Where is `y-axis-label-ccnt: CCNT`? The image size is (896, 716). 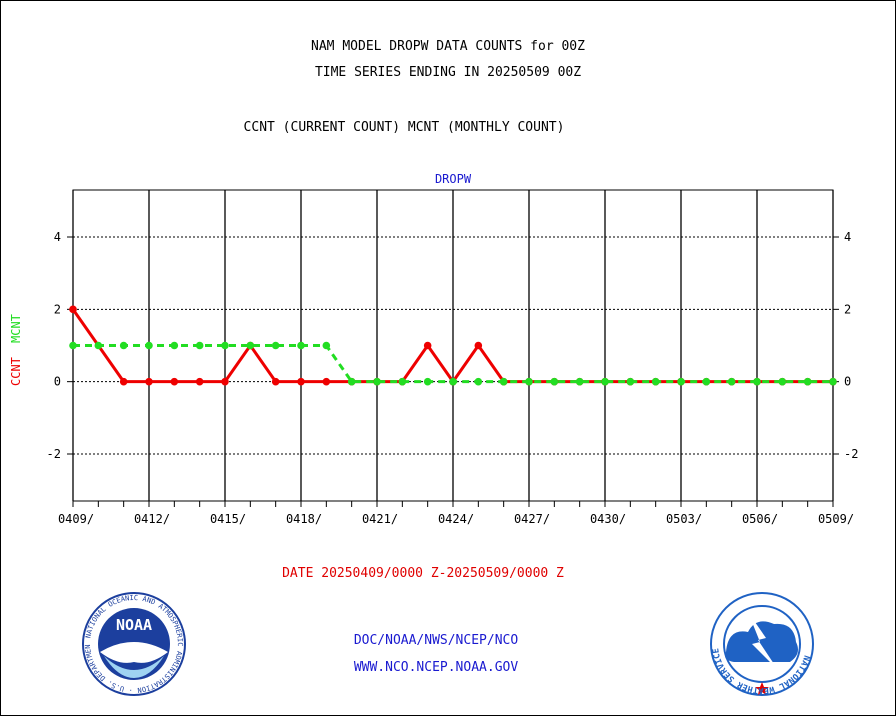
y-axis-label-ccnt: CCNT is located at coordinates (16, 371).